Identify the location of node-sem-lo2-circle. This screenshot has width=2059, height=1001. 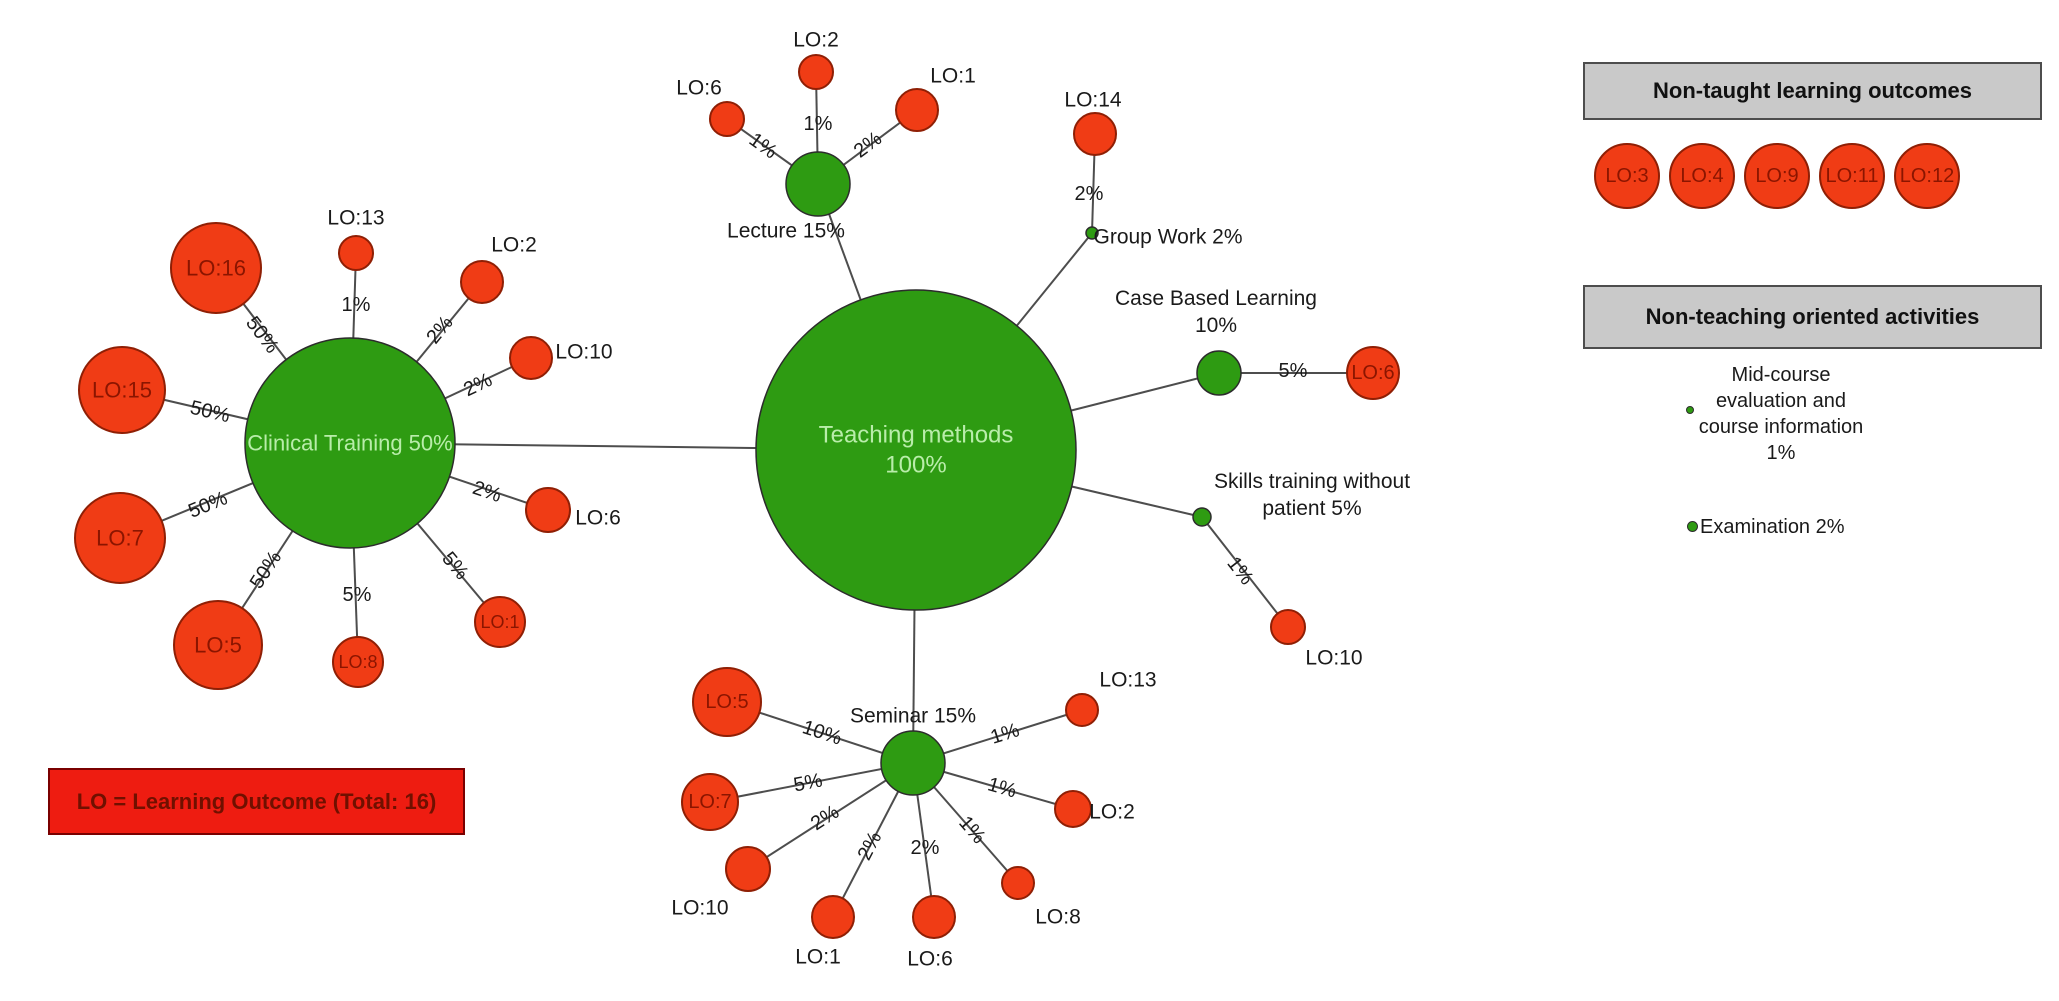
(1073, 809).